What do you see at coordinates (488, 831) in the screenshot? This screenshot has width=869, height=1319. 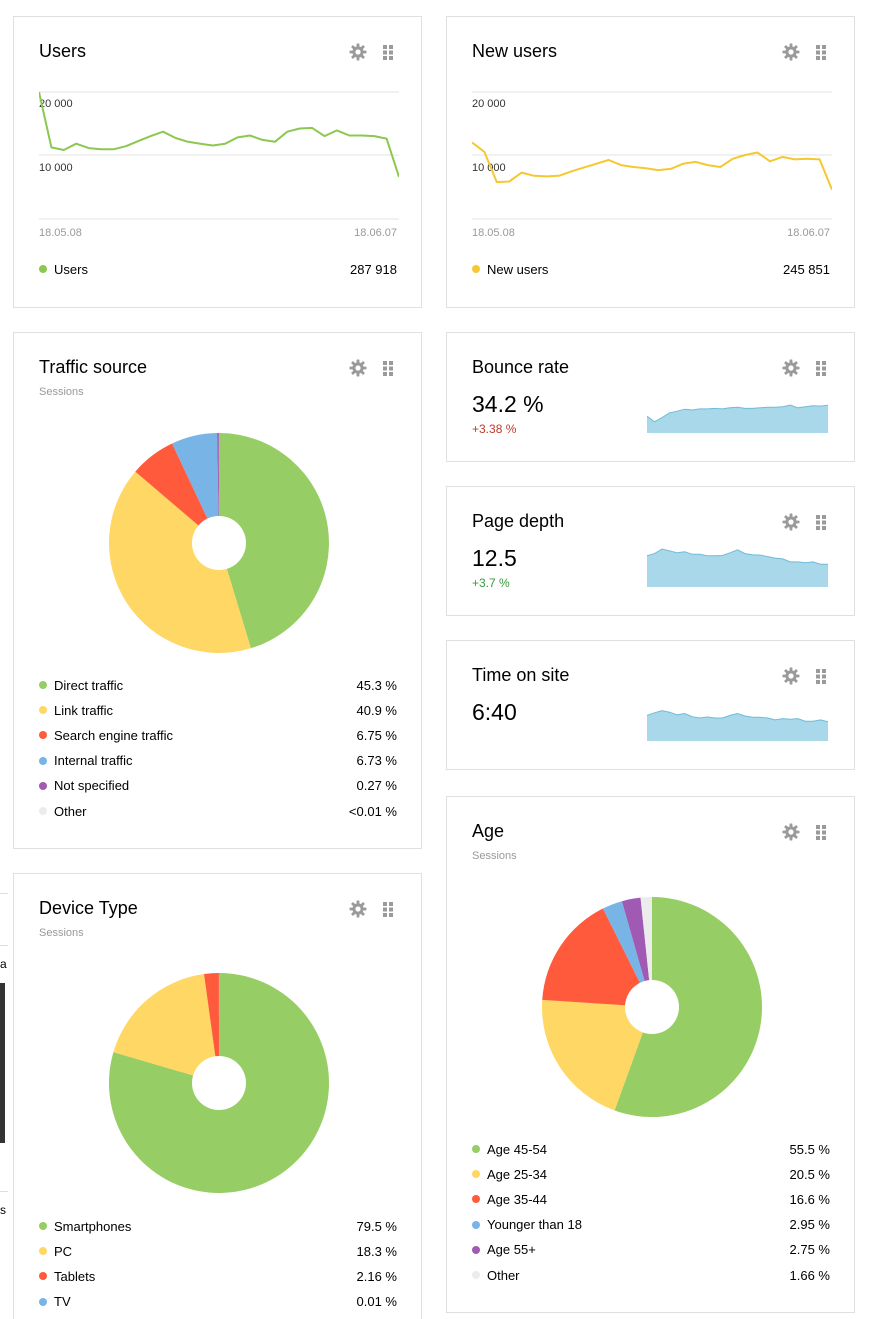 I see `widget-title: Age` at bounding box center [488, 831].